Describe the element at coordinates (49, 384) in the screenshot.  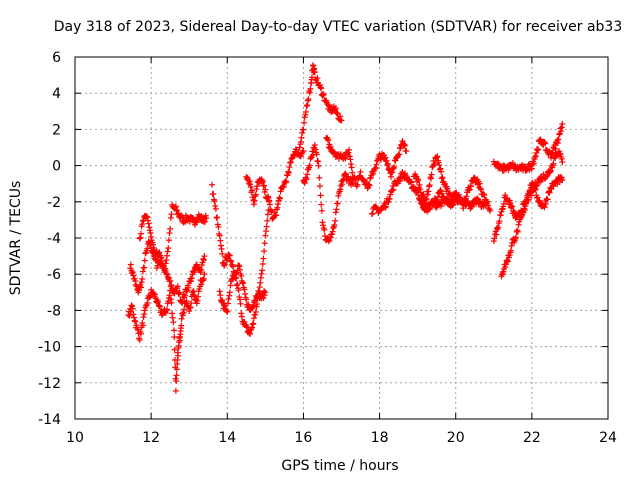
I see `y-tick-label: -12` at that location.